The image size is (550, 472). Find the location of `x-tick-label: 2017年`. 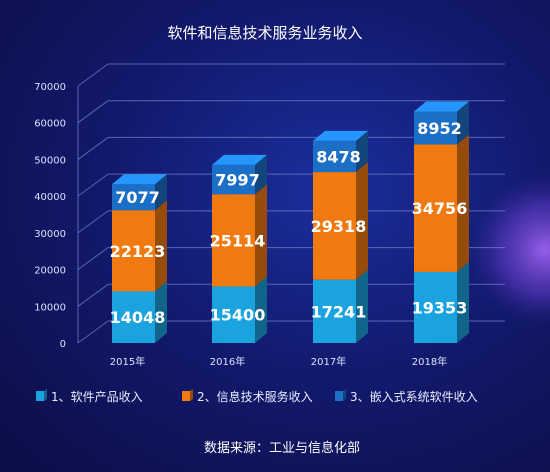

x-tick-label: 2017年 is located at coordinates (328, 361).